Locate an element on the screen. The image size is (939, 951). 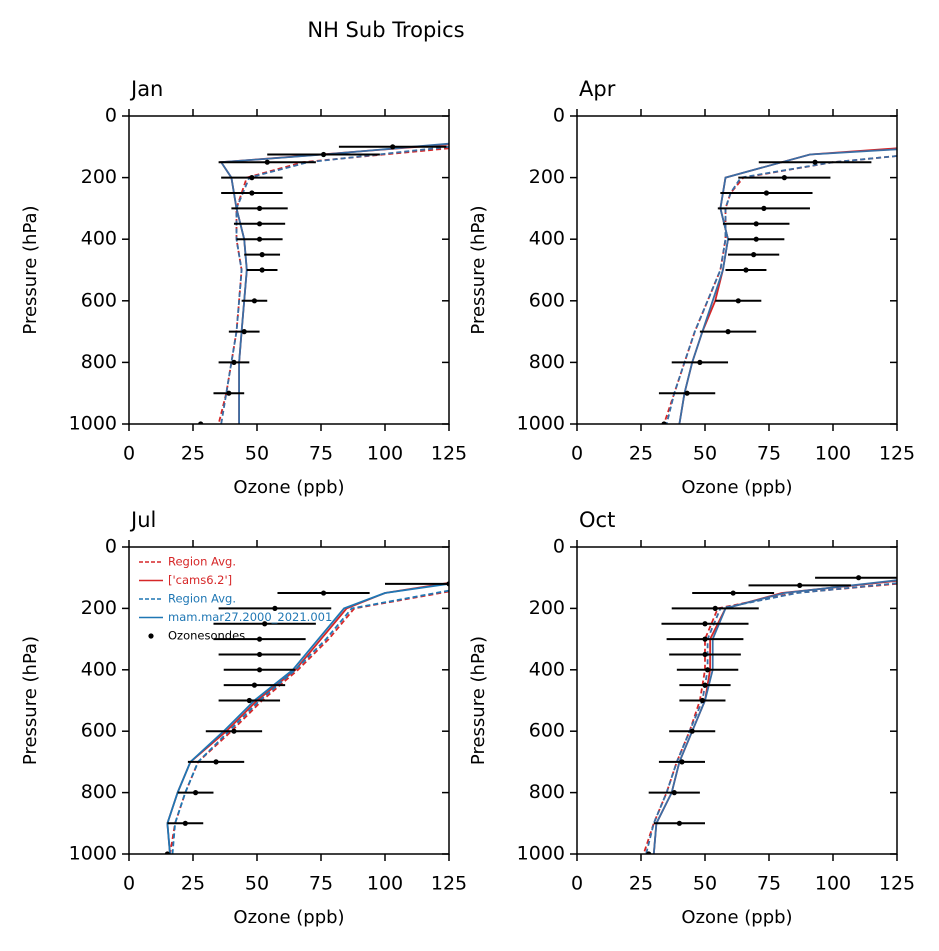
panel-title: Jul is located at coordinates (142, 520).